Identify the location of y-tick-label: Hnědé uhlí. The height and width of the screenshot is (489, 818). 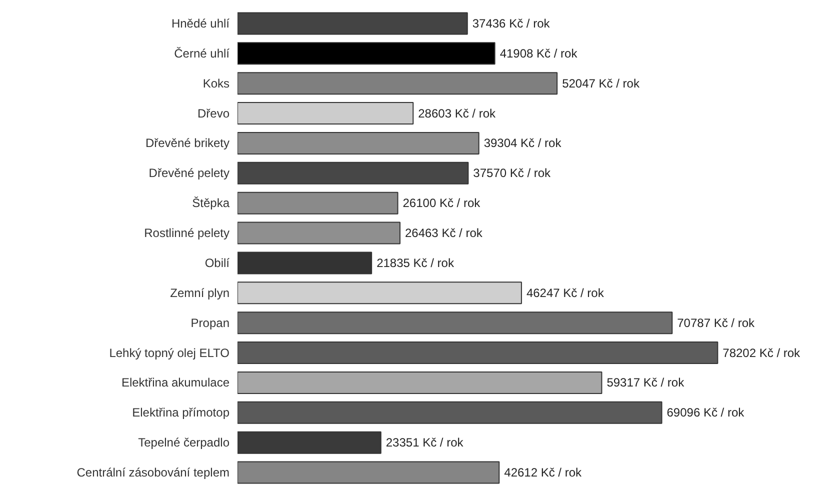
(200, 23).